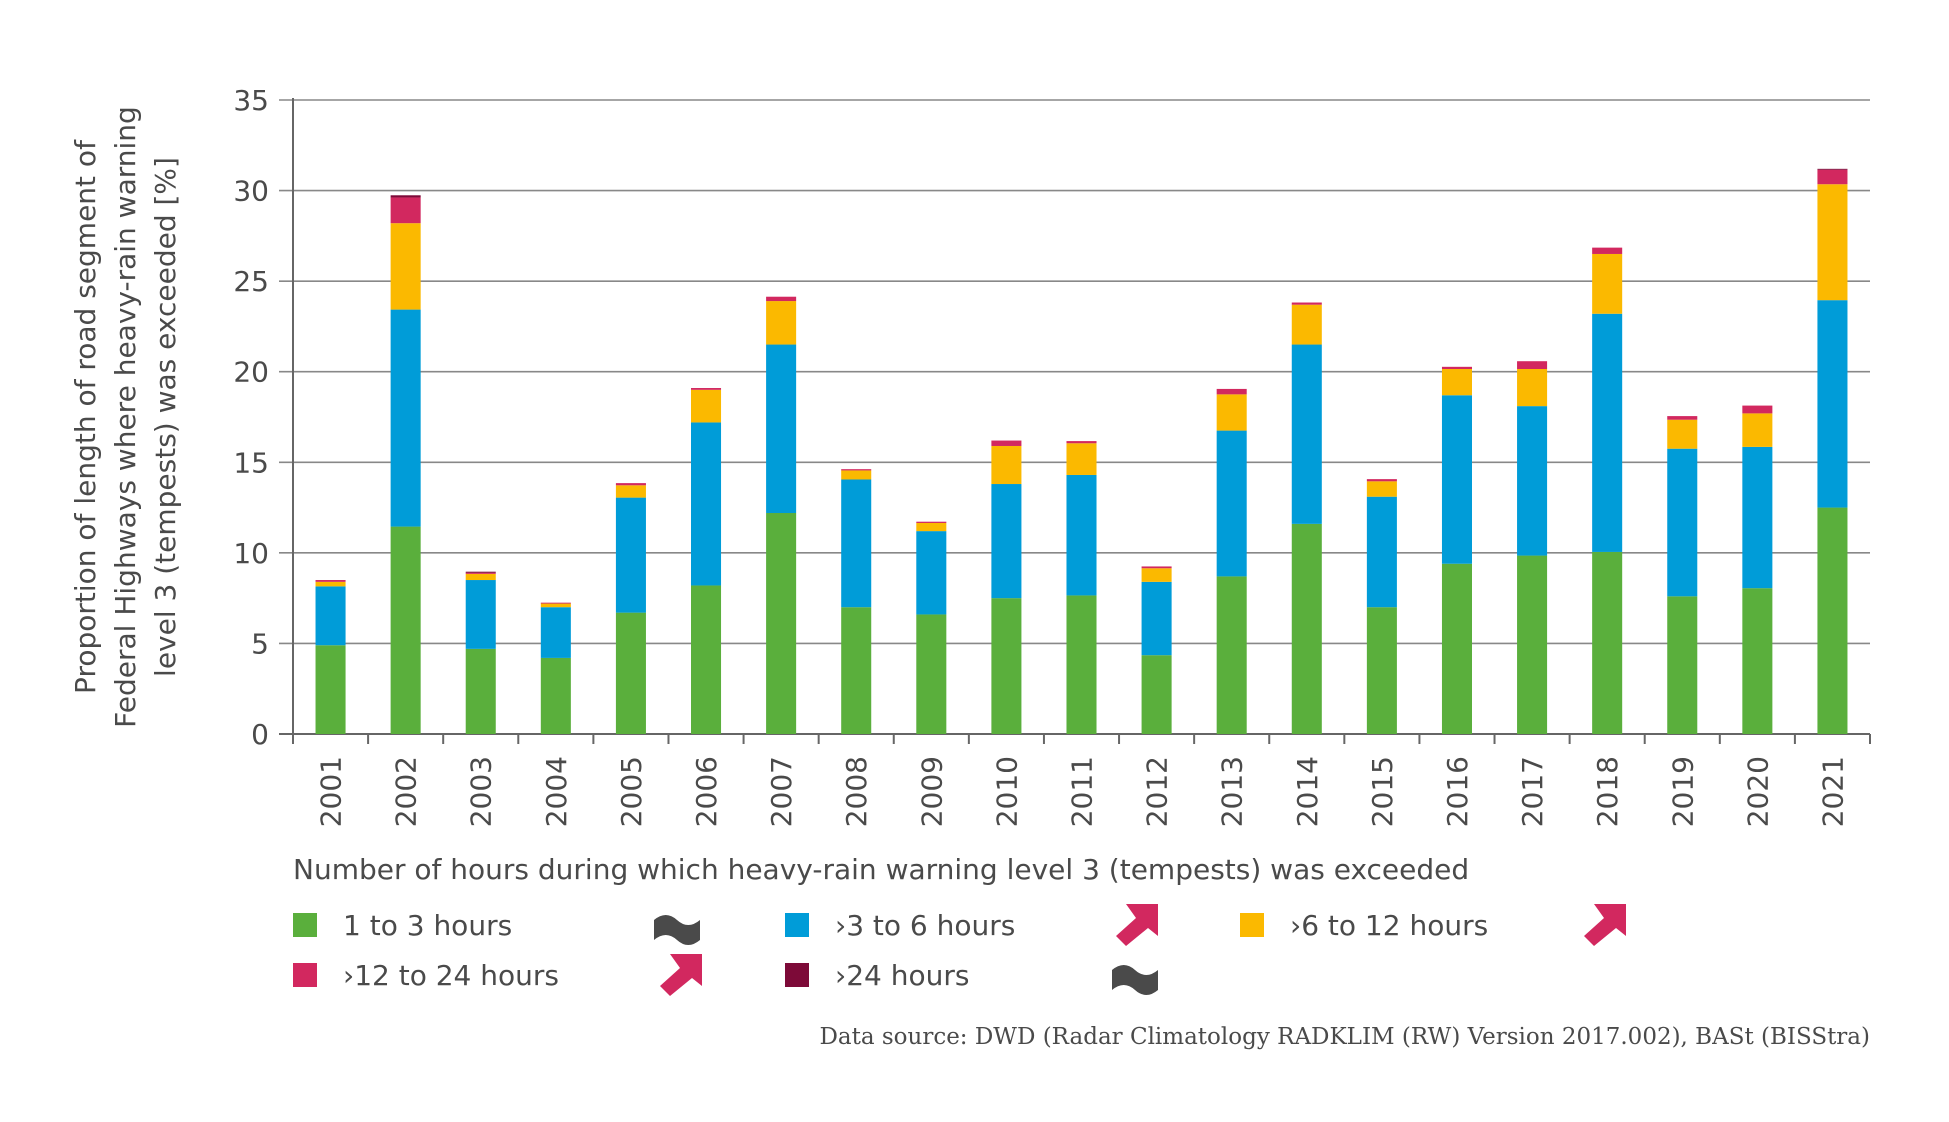 This screenshot has height=1122, width=1949. I want to click on x-tick-label: 2018, so click(1607, 791).